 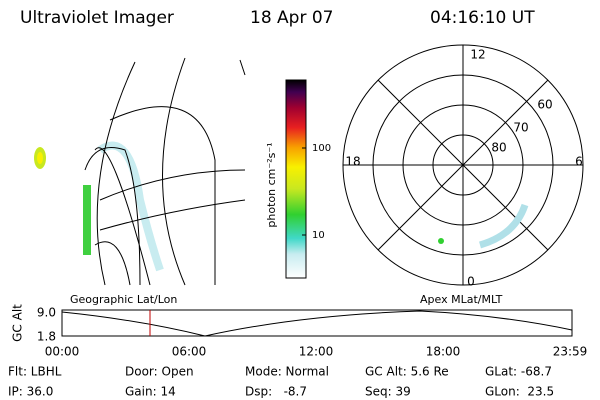 I want to click on lat-label: 60, so click(x=544, y=105).